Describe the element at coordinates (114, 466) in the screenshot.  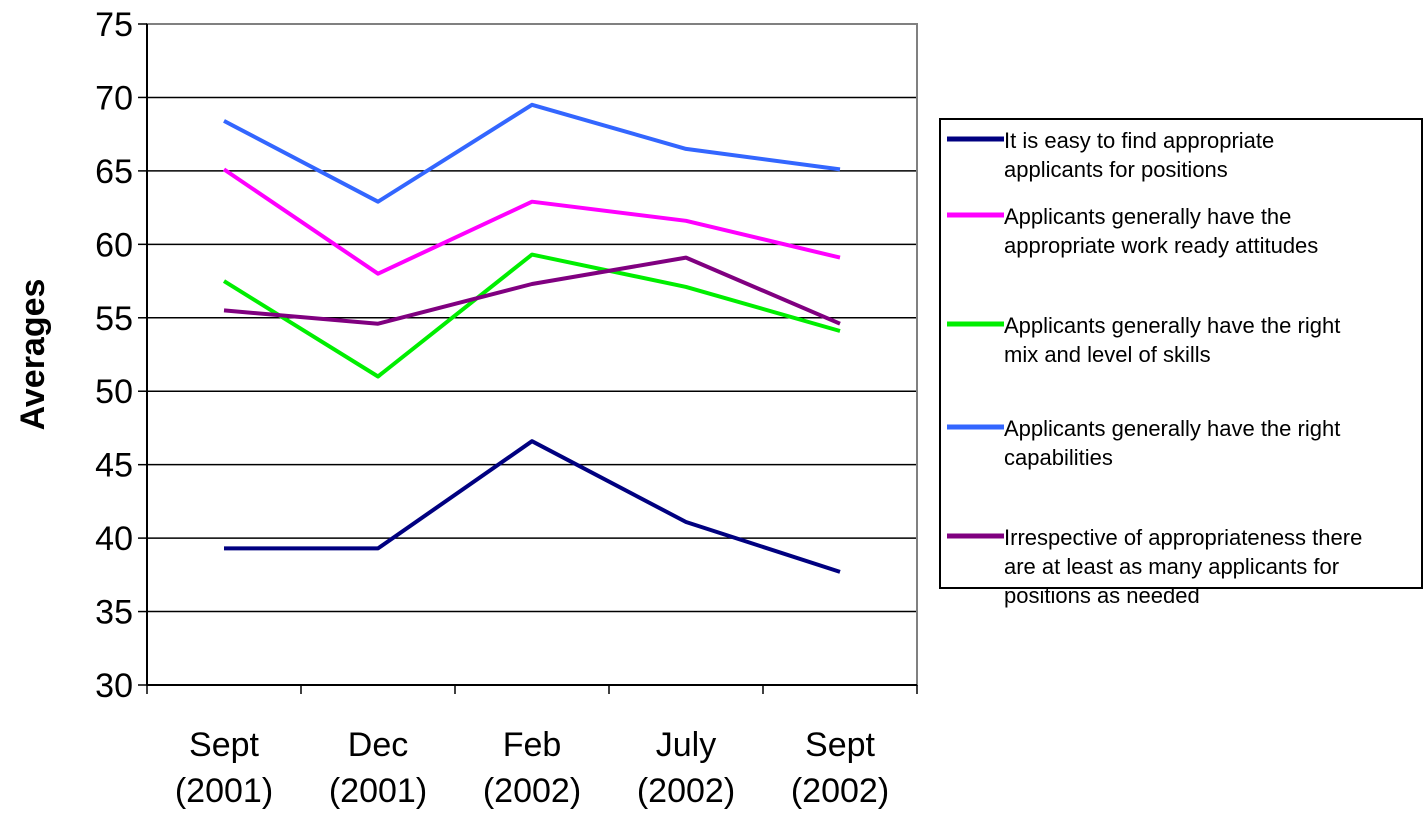
I see `y-tick-label: 45` at that location.